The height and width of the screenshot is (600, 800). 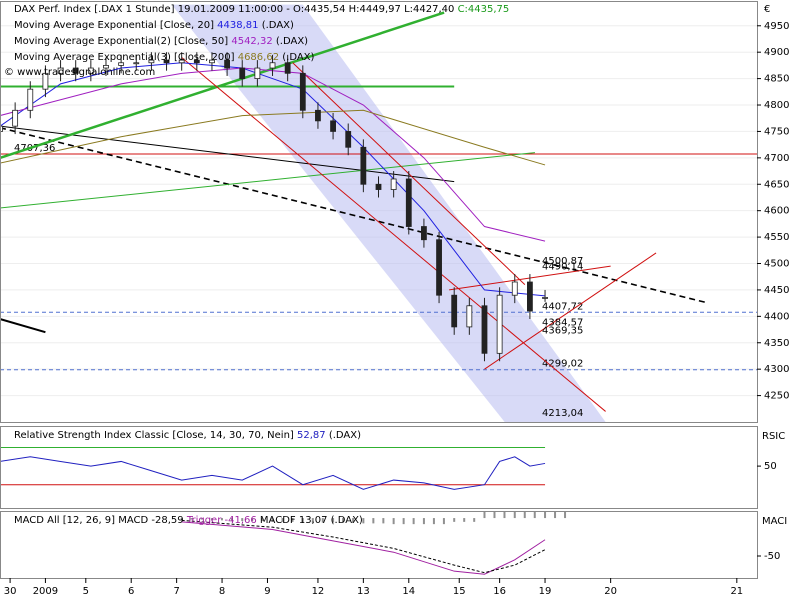 What do you see at coordinates (267, 591) in the screenshot?
I see `x-tick-label: 9` at bounding box center [267, 591].